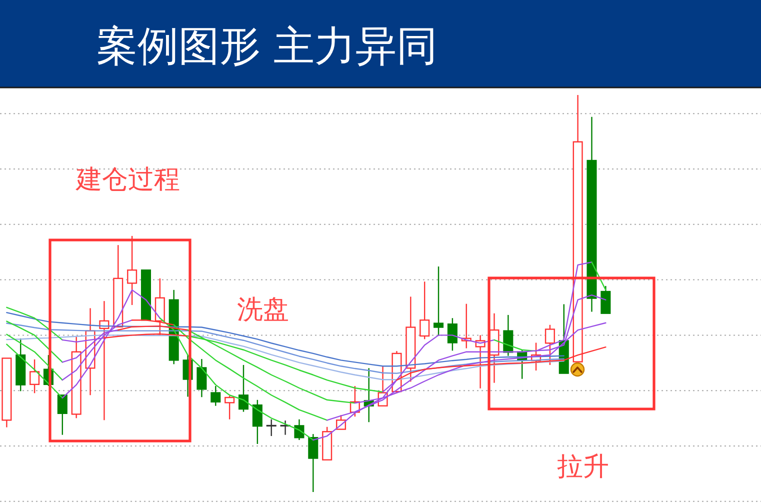  What do you see at coordinates (267, 46) in the screenshot?
I see `title: 案例图形 主力异同` at bounding box center [267, 46].